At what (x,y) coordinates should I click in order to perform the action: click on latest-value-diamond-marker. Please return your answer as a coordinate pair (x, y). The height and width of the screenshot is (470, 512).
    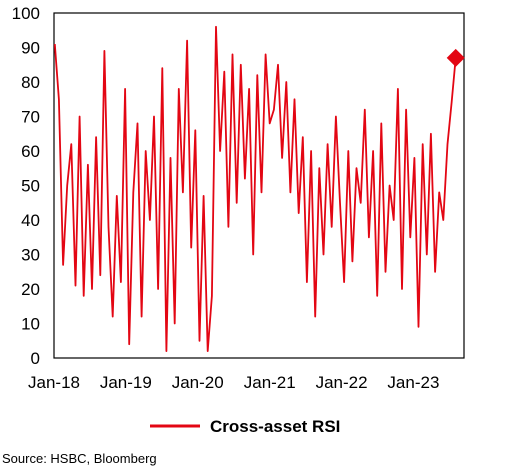
    Looking at the image, I should click on (455, 57).